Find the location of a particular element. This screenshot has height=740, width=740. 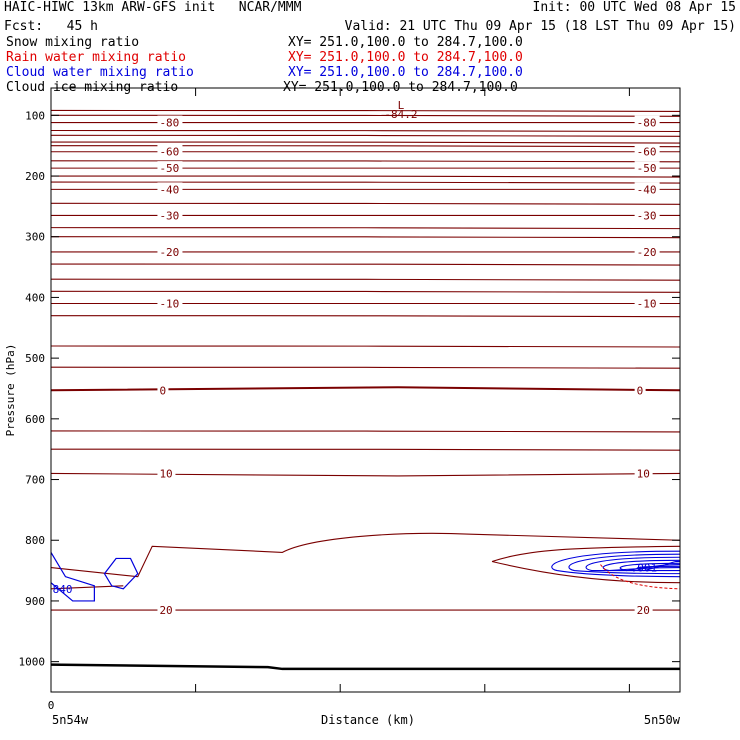

y-tick-label: 300 is located at coordinates (35, 237).